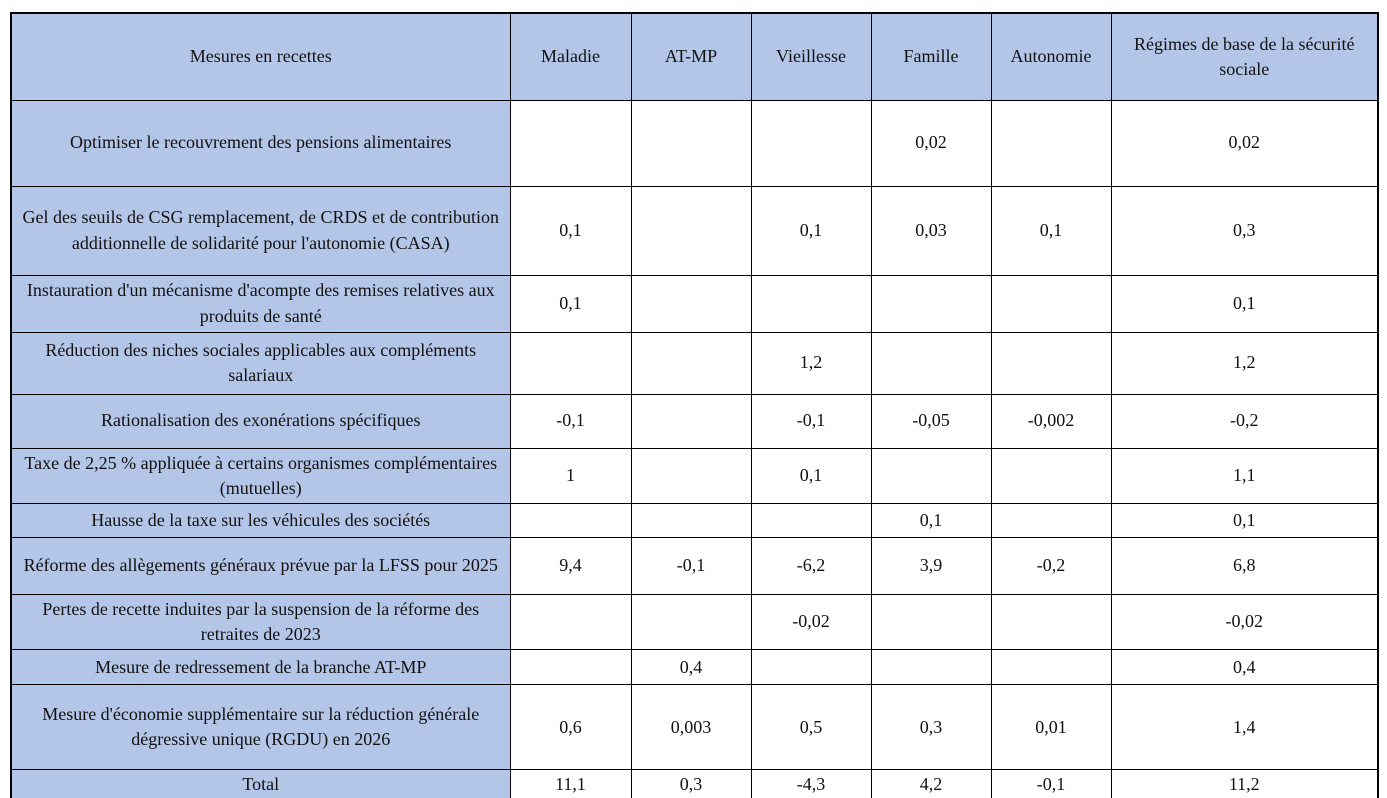 The width and height of the screenshot is (1387, 798). What do you see at coordinates (811, 727) in the screenshot?
I see `value-cell: 0,5` at bounding box center [811, 727].